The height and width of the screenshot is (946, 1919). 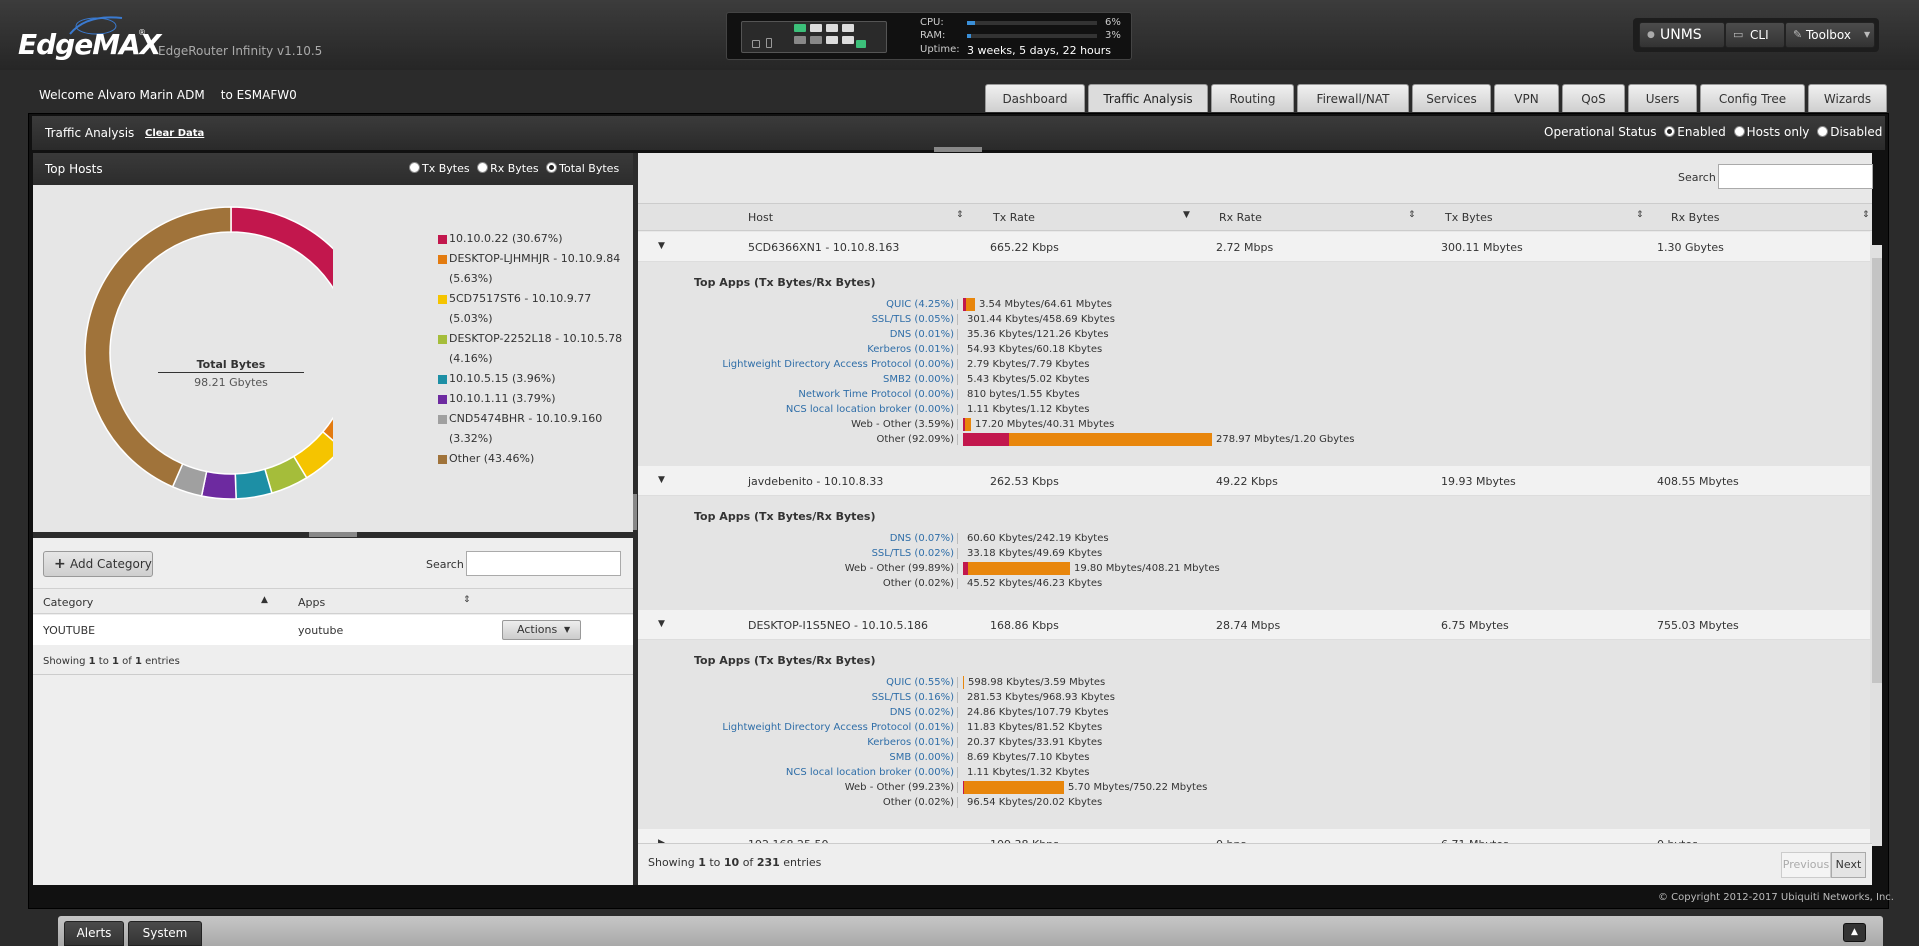 I want to click on host-tx-bytes-cell: 19.93 Mbytes, so click(x=1478, y=481).